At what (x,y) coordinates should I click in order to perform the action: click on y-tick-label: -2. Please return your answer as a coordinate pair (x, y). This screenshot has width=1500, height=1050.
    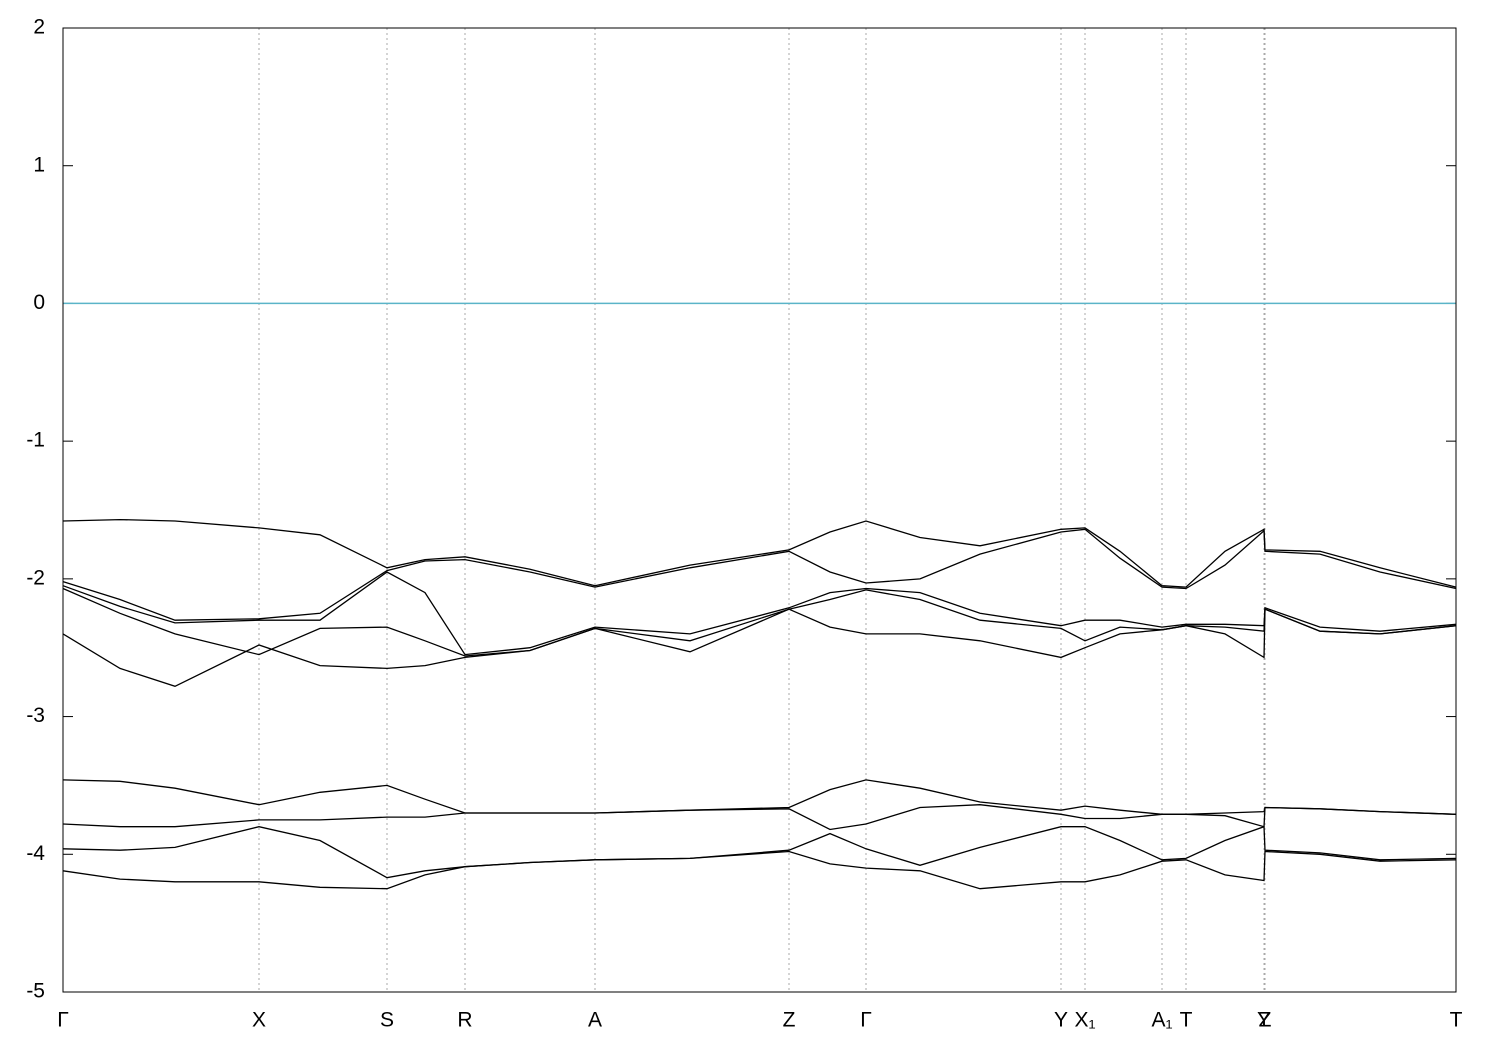
    Looking at the image, I should click on (35, 577).